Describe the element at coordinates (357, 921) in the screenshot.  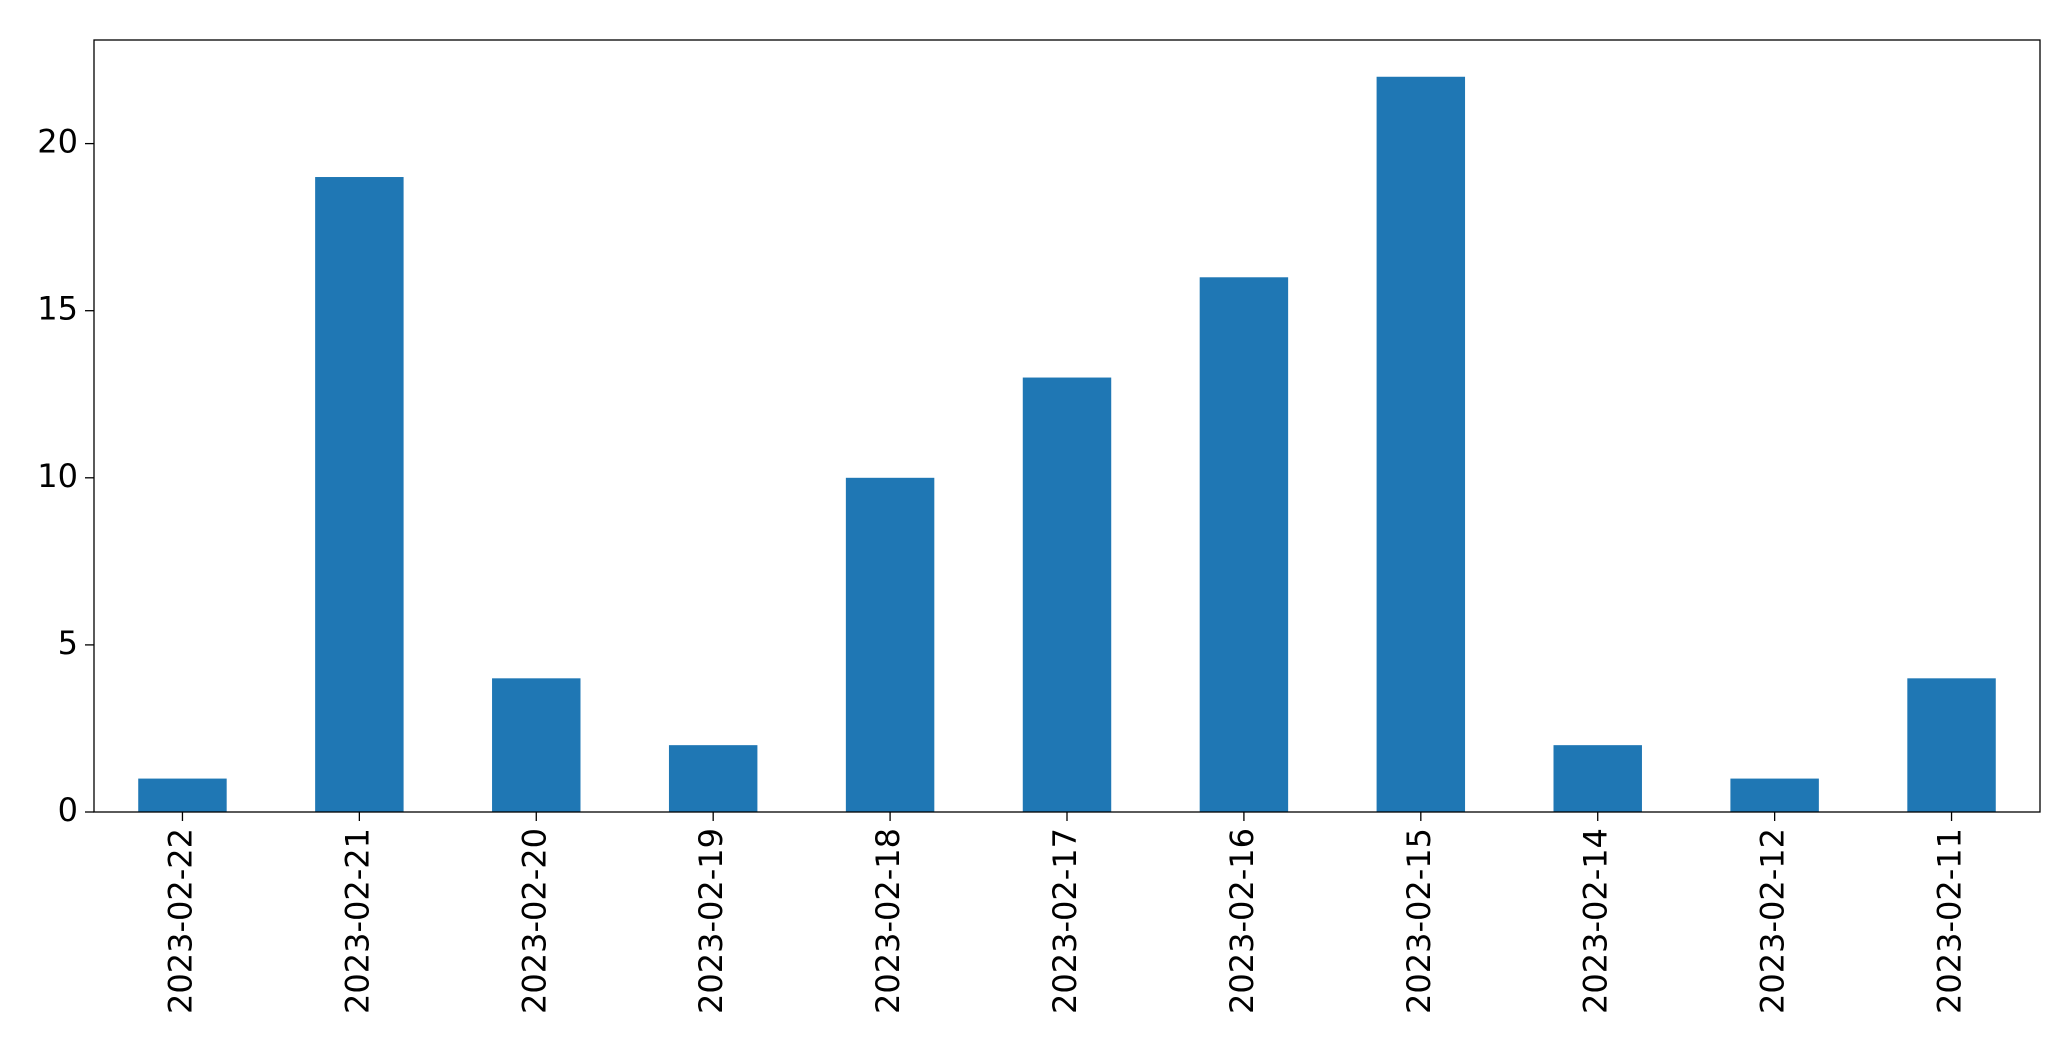
I see `x-tick-label: 2023-02-21` at that location.